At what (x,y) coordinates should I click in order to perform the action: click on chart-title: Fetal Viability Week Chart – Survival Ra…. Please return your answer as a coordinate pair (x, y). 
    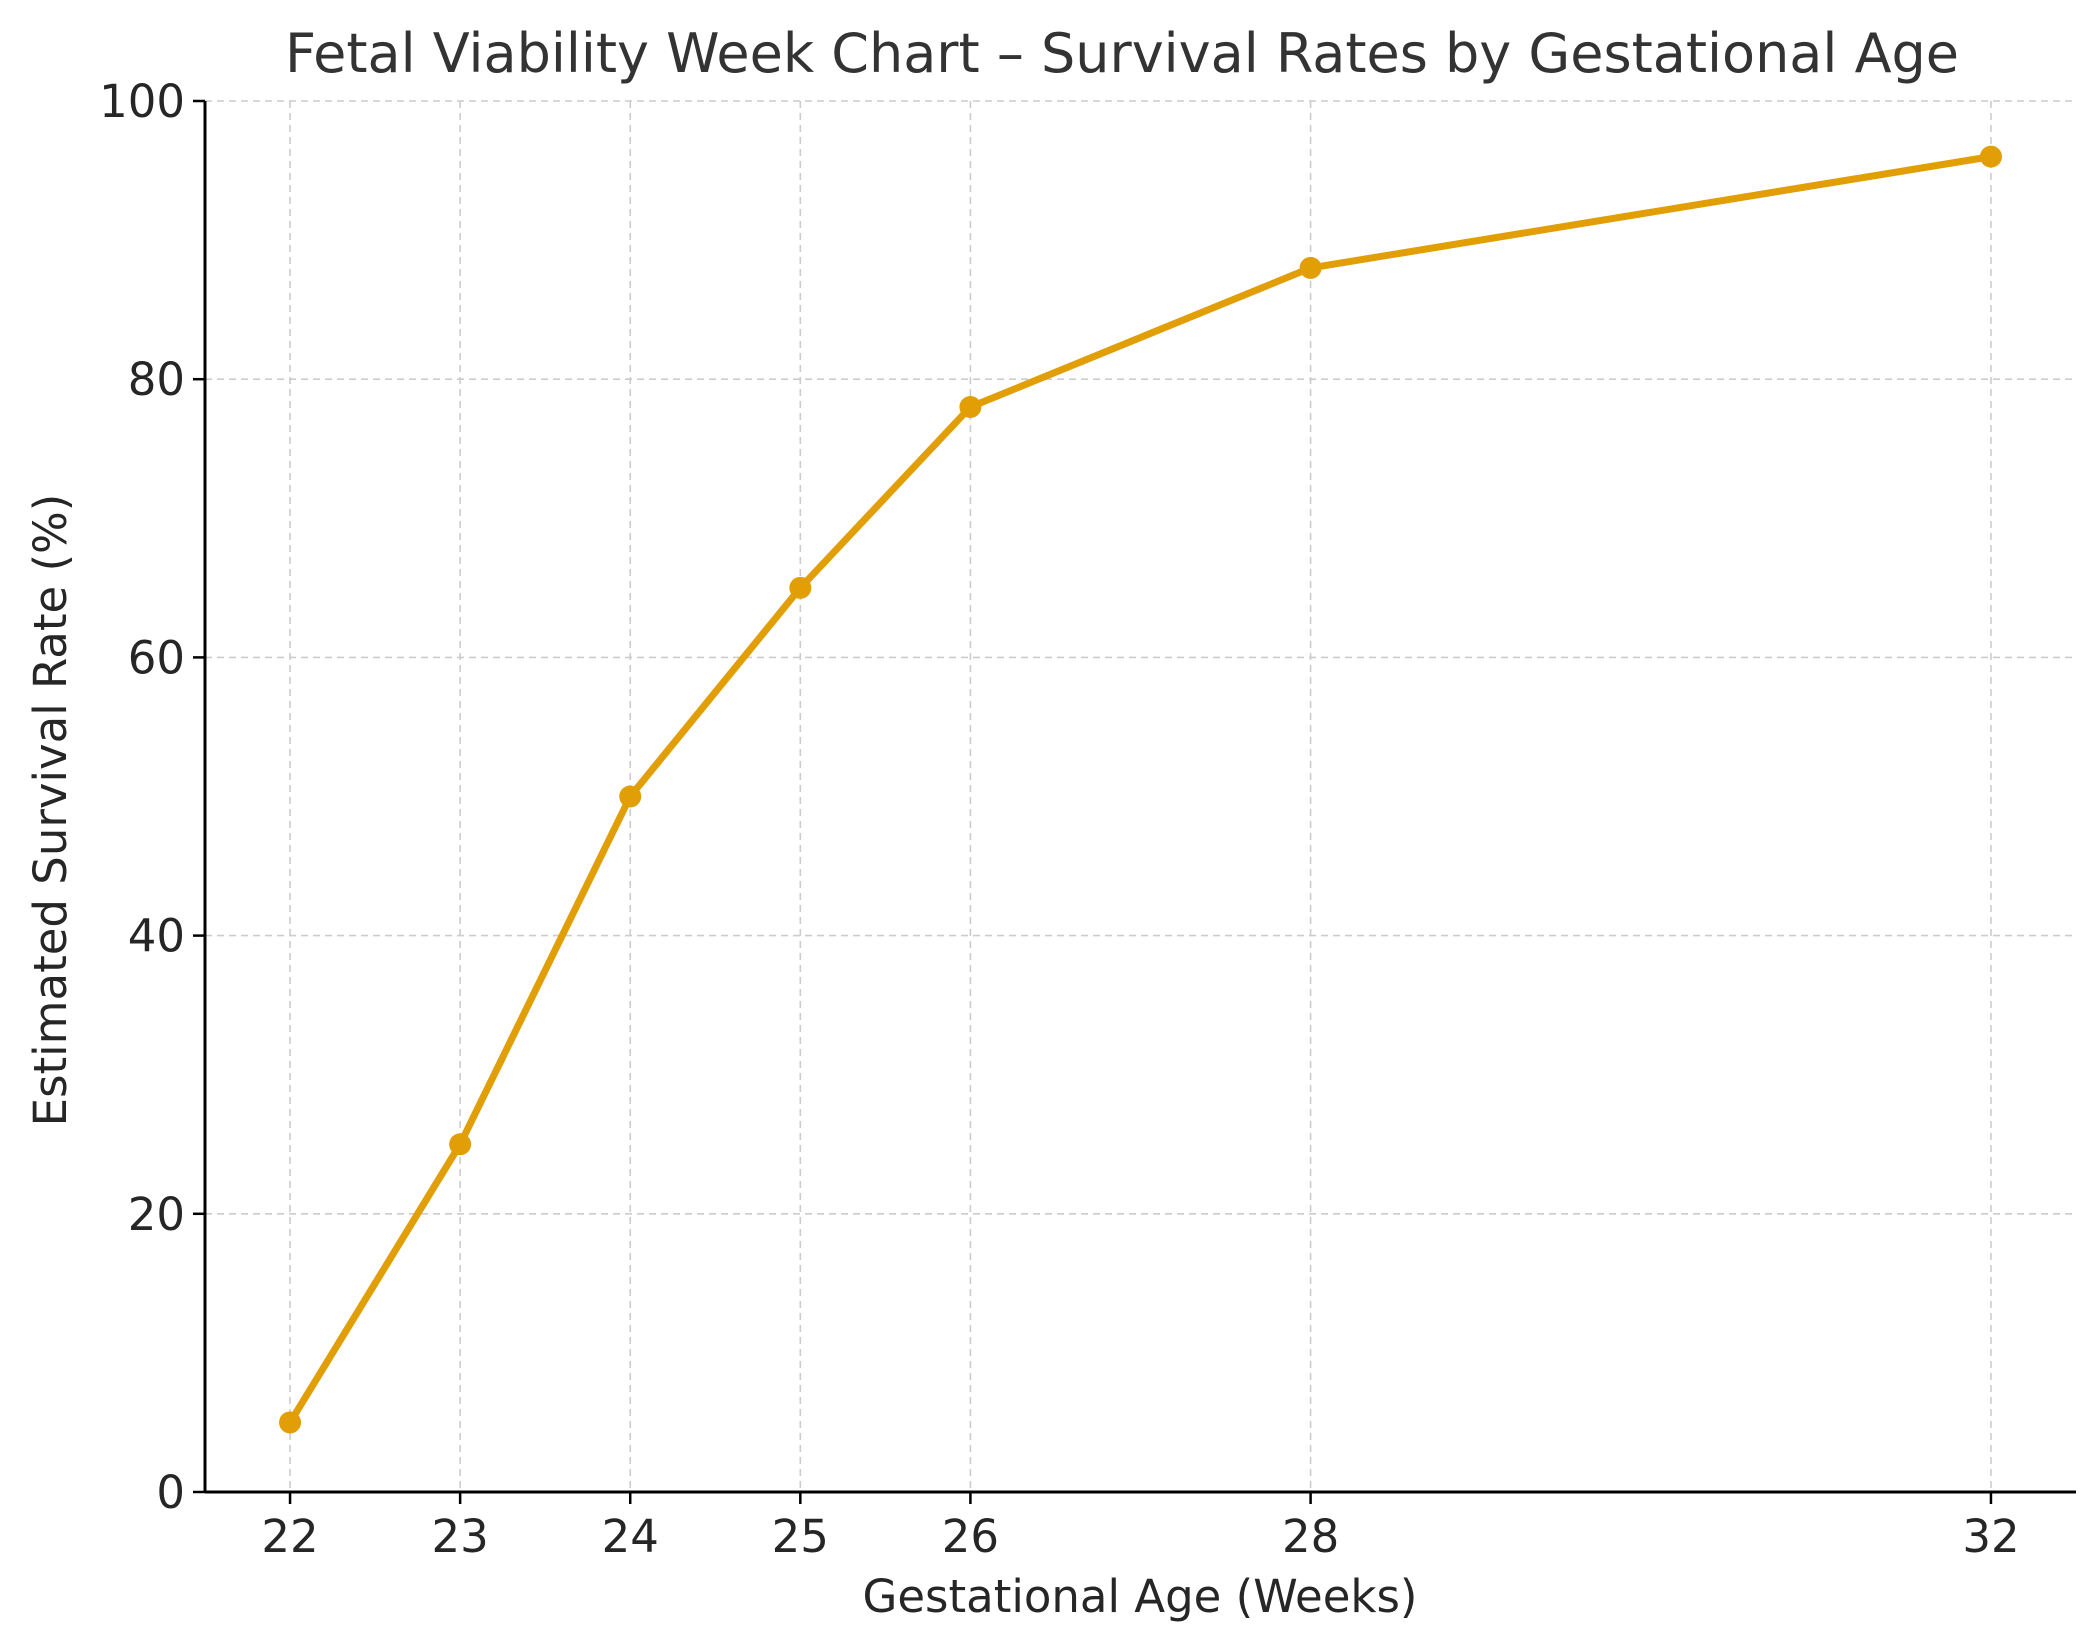
    Looking at the image, I should click on (1122, 53).